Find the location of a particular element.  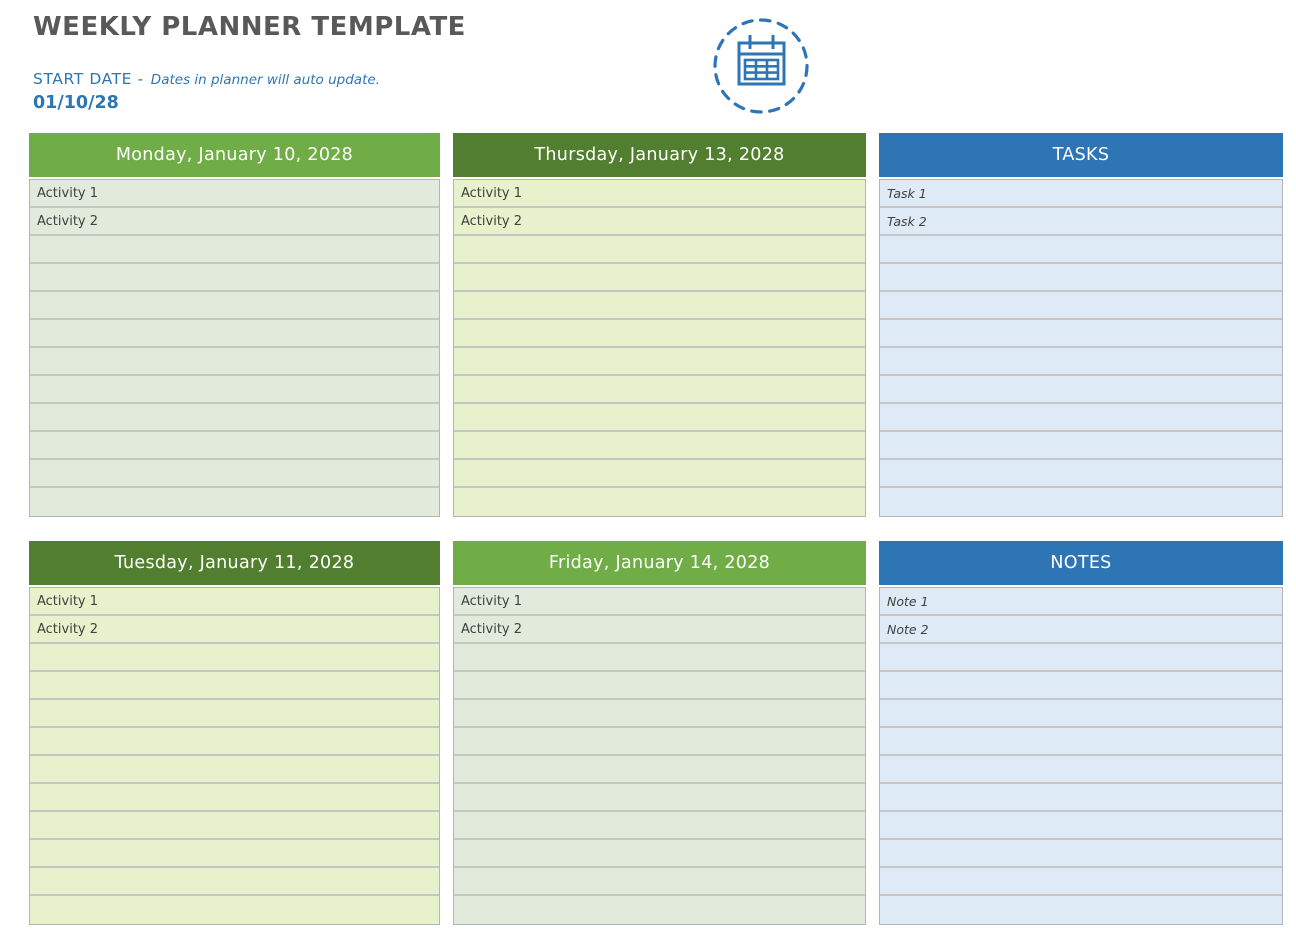

panel-rows-friday: Activity 1 Activity 2 is located at coordinates (659, 756).